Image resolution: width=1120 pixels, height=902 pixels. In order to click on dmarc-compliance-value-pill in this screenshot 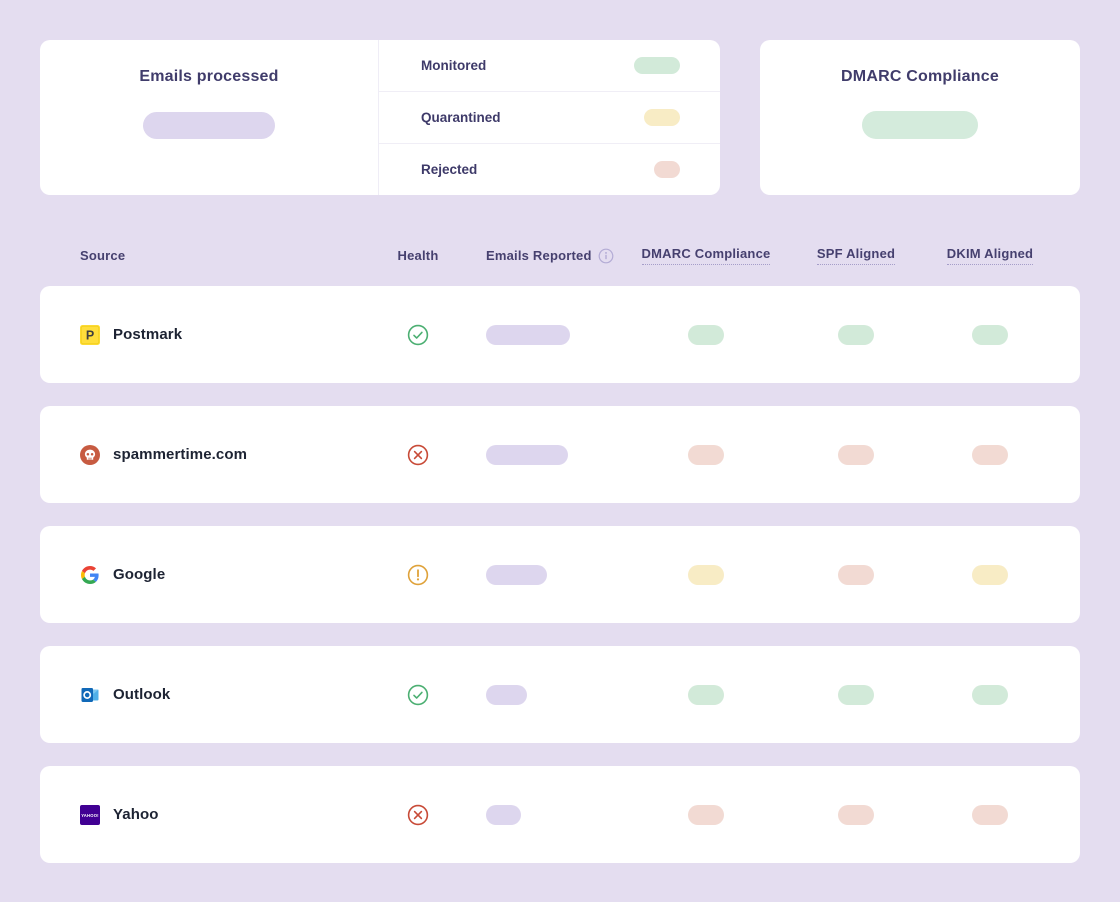, I will do `click(920, 125)`.